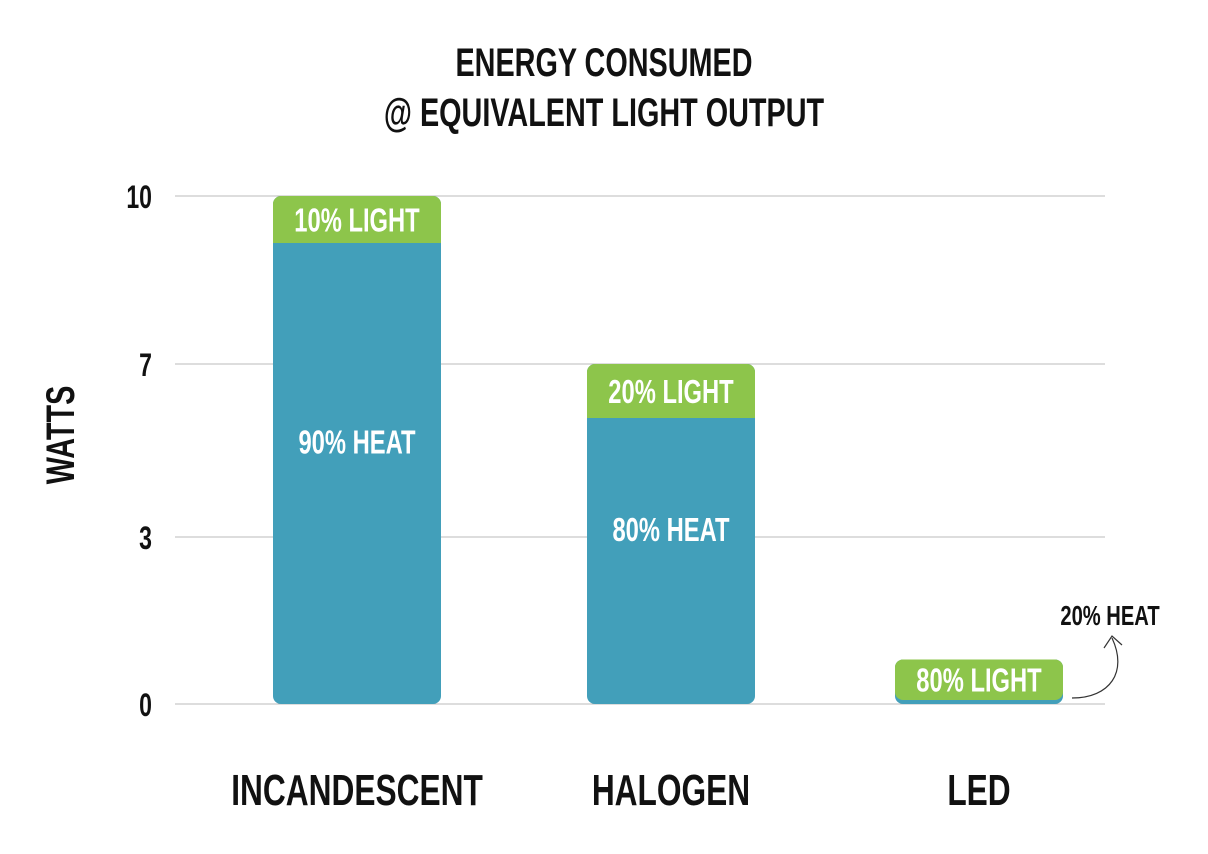 This screenshot has height=854, width=1208. I want to click on bar-light-label: 80% LIGHT, so click(979, 681).